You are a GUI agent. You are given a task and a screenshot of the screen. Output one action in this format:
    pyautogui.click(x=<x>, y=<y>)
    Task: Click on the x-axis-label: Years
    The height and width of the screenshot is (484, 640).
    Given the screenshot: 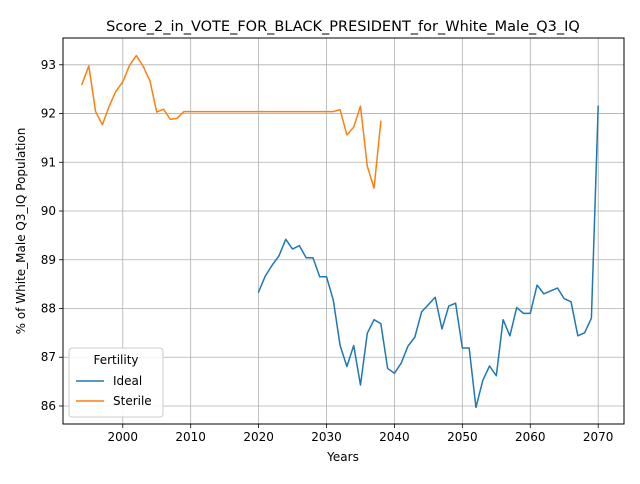 What is the action you would take?
    pyautogui.click(x=342, y=457)
    